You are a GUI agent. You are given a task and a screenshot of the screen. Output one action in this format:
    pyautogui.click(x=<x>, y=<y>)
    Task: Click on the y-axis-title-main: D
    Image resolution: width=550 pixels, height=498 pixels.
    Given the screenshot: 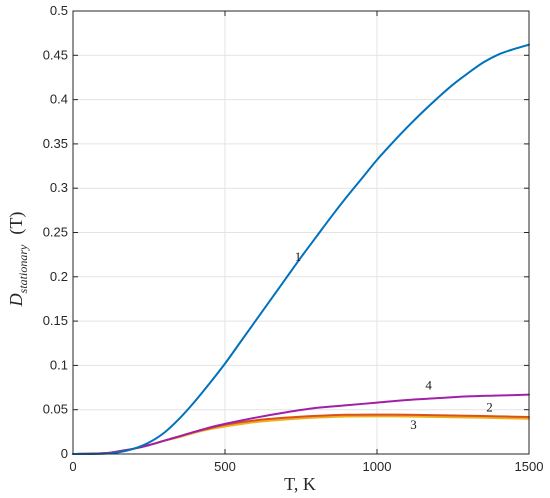 What is the action you would take?
    pyautogui.click(x=16, y=300)
    